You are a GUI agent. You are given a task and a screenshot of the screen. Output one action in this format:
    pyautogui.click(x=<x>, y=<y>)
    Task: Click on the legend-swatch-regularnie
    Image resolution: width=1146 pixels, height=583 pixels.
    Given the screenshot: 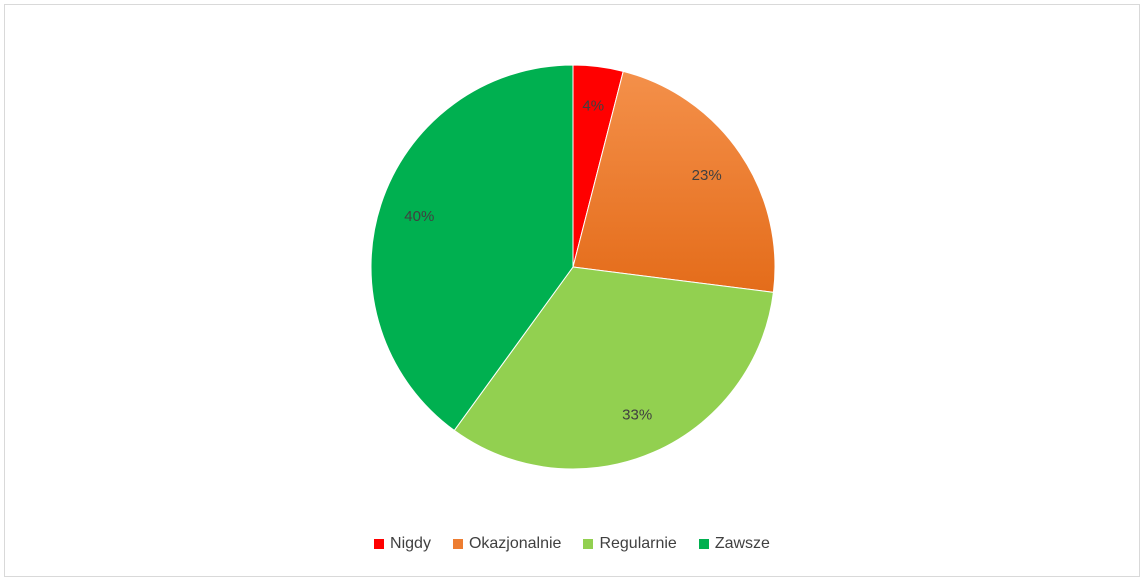 What is the action you would take?
    pyautogui.click(x=588, y=544)
    